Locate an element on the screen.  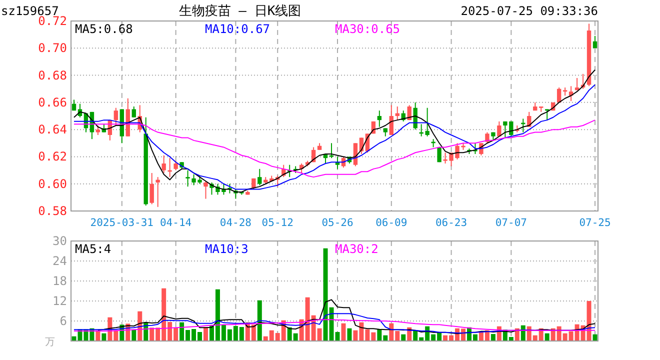
y-tick-label: 0.64 is located at coordinates (52, 129).